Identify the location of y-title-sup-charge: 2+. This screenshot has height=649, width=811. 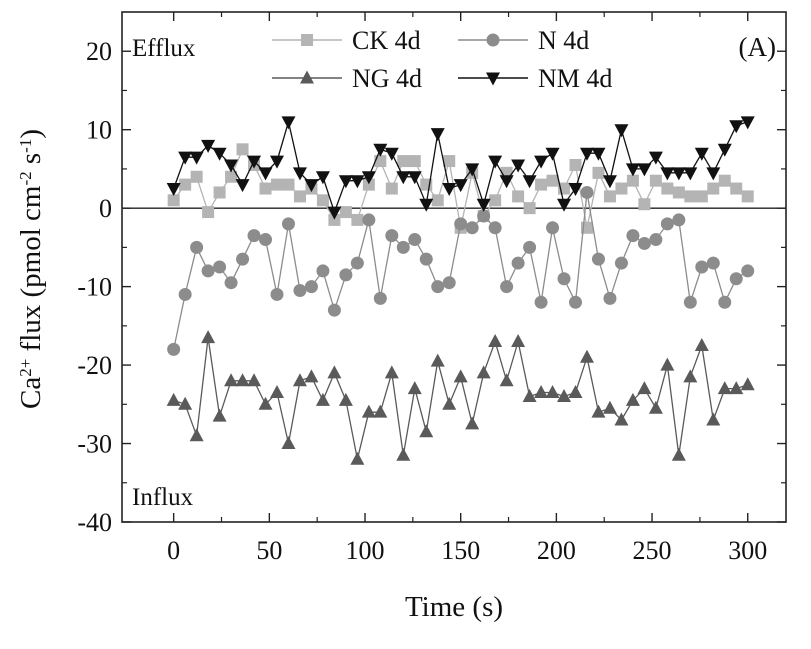
(25, 368).